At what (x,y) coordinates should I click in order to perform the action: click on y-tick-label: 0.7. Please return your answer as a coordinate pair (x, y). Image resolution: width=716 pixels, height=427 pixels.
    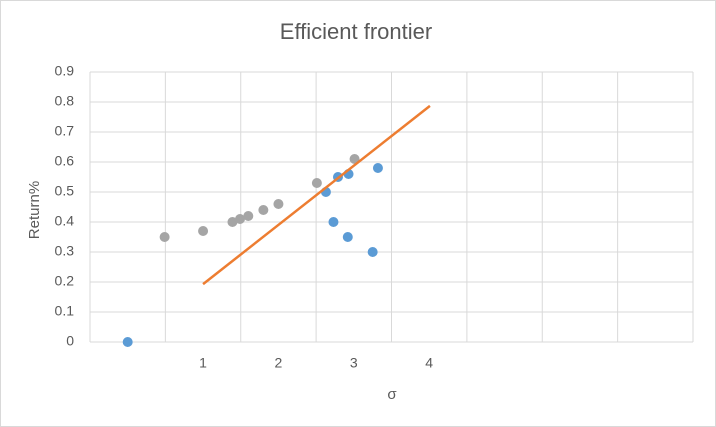
    Looking at the image, I should click on (65, 131).